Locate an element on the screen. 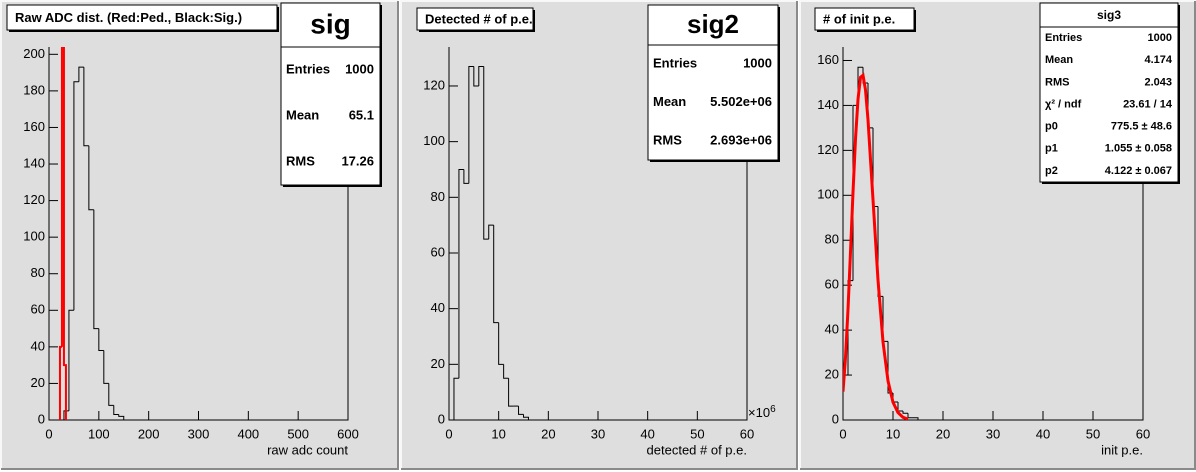 The image size is (1196, 472). y-tick-label: 140 is located at coordinates (828, 104).